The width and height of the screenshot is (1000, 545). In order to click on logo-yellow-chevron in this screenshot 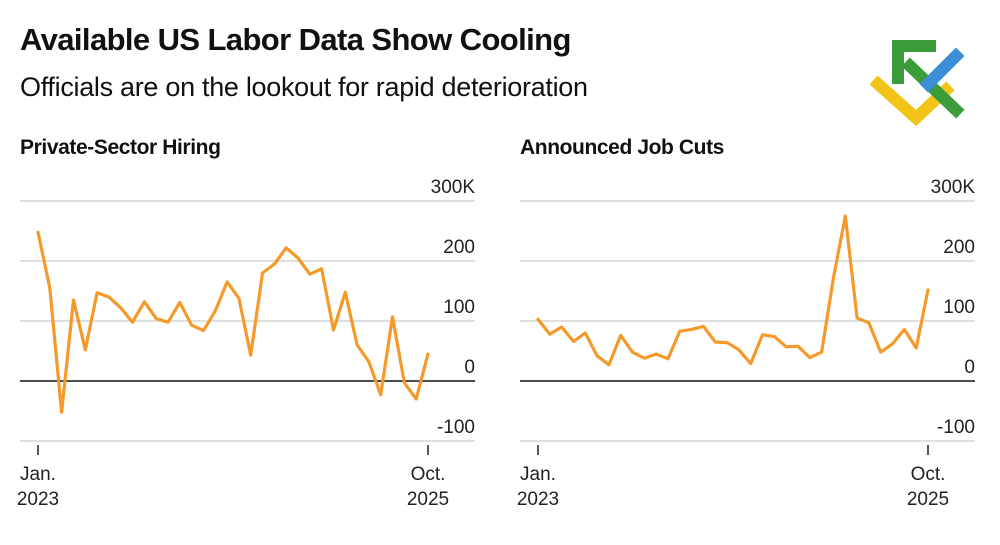, I will do `click(912, 101)`.